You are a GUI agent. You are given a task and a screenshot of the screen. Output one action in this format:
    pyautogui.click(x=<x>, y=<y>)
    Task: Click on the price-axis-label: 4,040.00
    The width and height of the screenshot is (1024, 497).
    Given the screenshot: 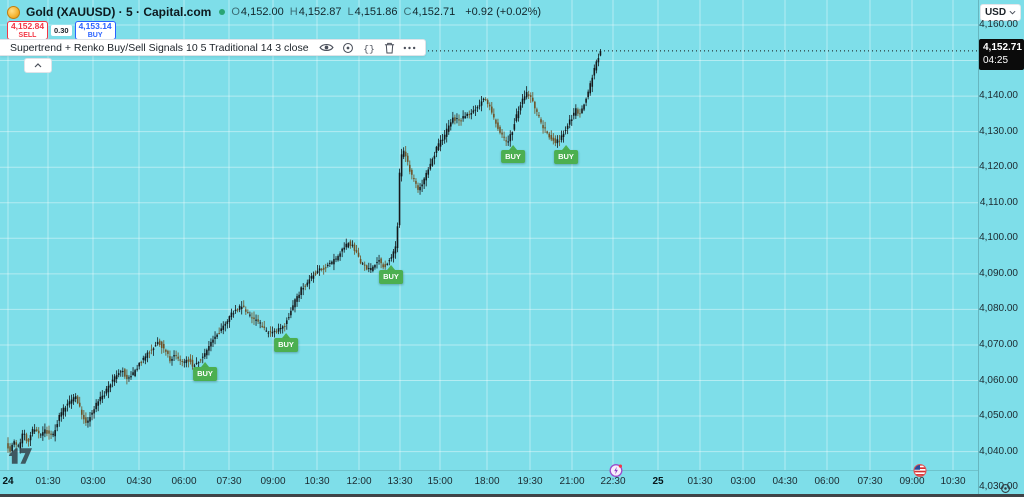 What is the action you would take?
    pyautogui.click(x=998, y=451)
    